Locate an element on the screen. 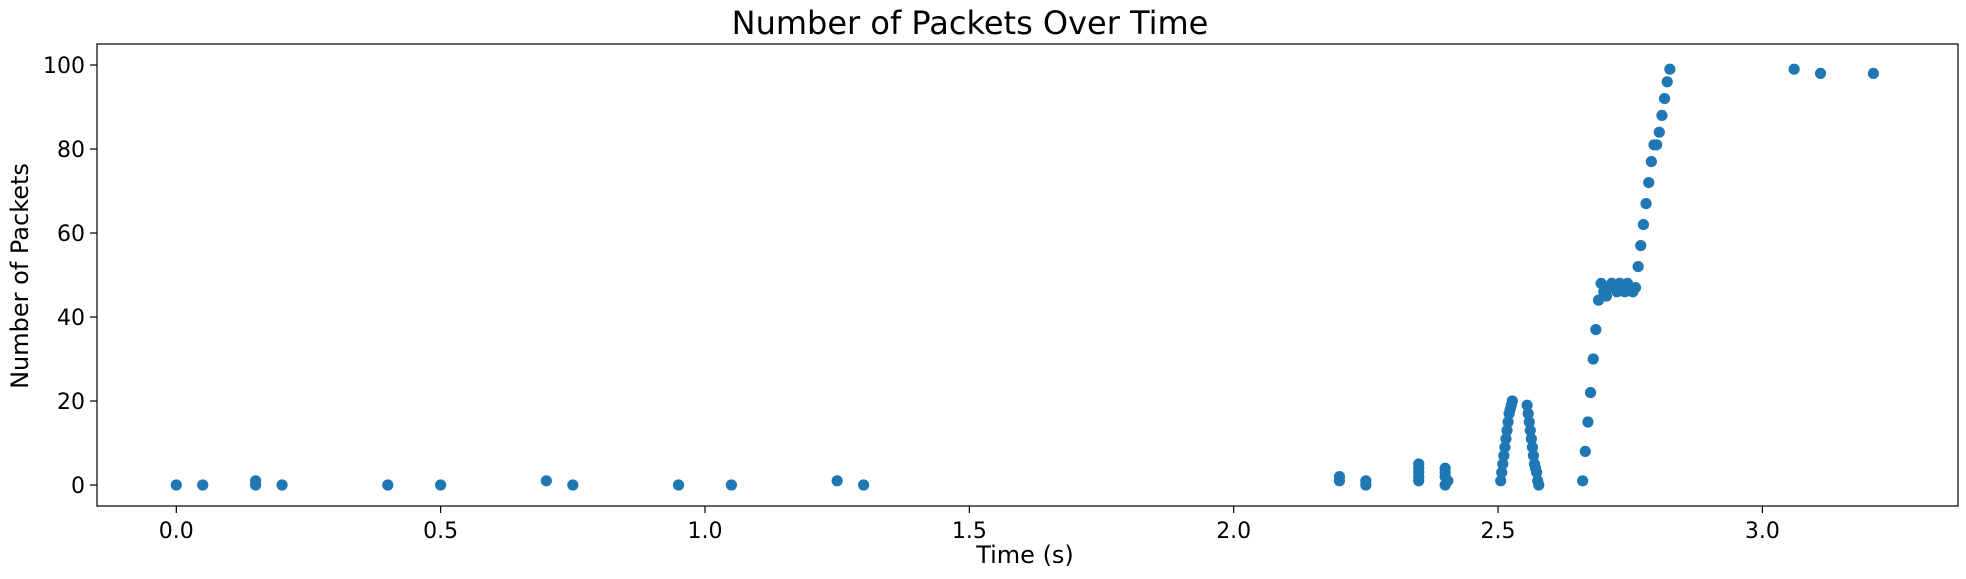 The image size is (1966, 579). y-tick-label: 20 is located at coordinates (71, 402).